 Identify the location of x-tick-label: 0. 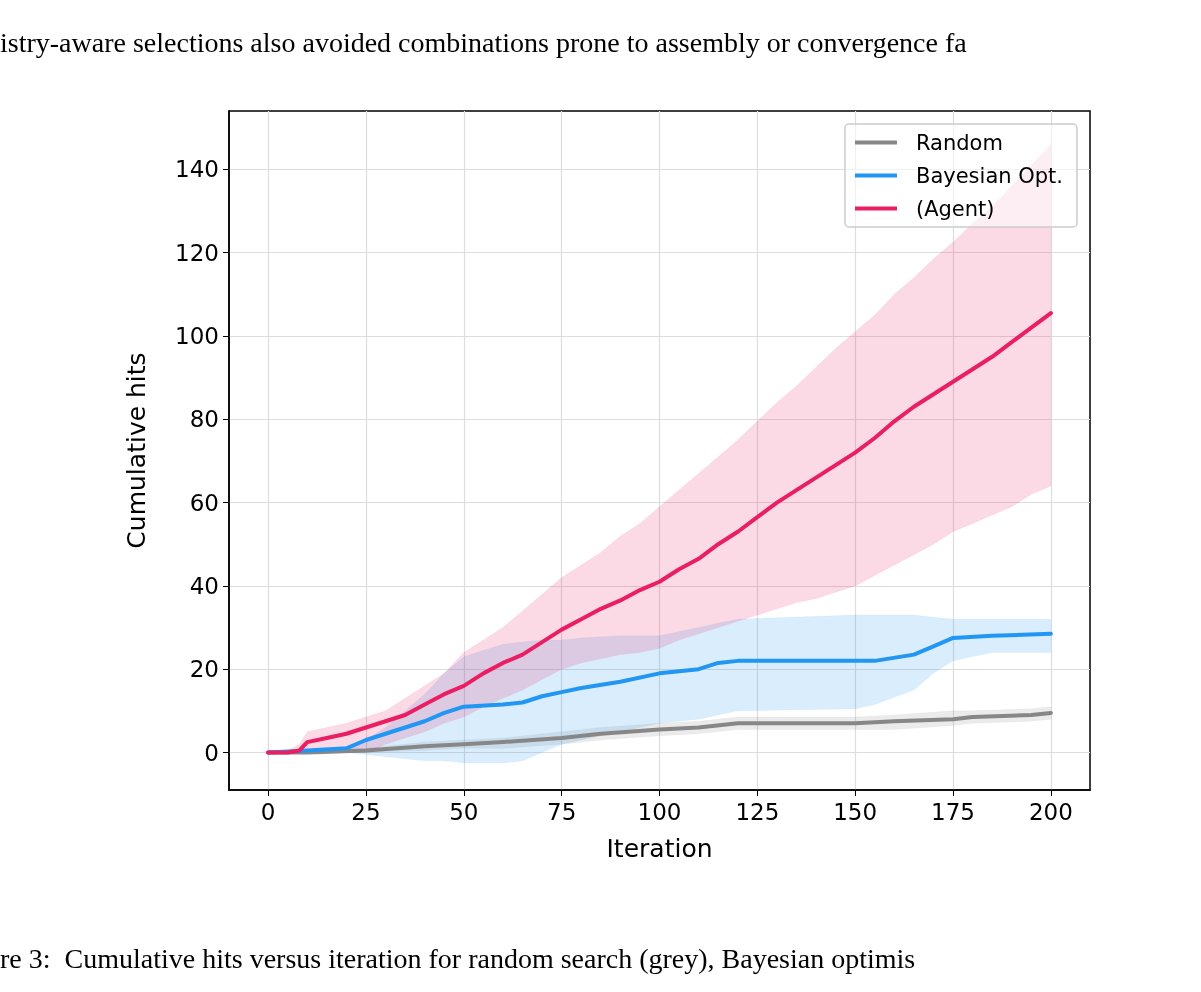
(268, 811).